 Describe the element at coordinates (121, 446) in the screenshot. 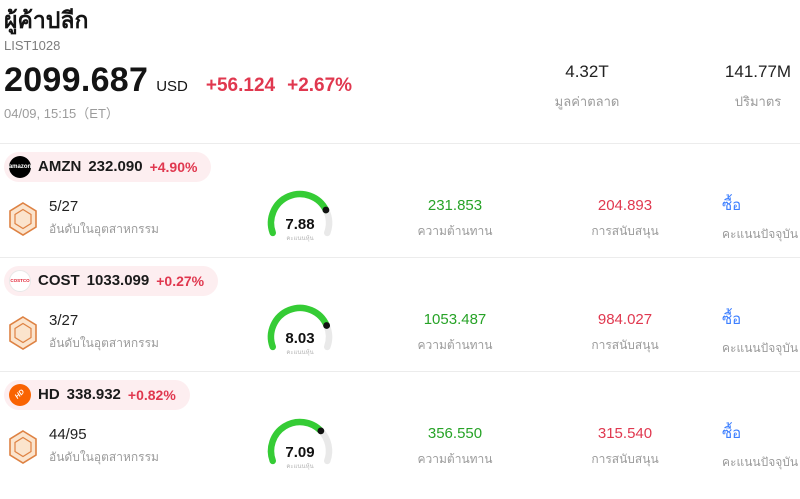

I see `industry-rank-cell: 44/95 อันดับในอุตสาหกรรม` at that location.